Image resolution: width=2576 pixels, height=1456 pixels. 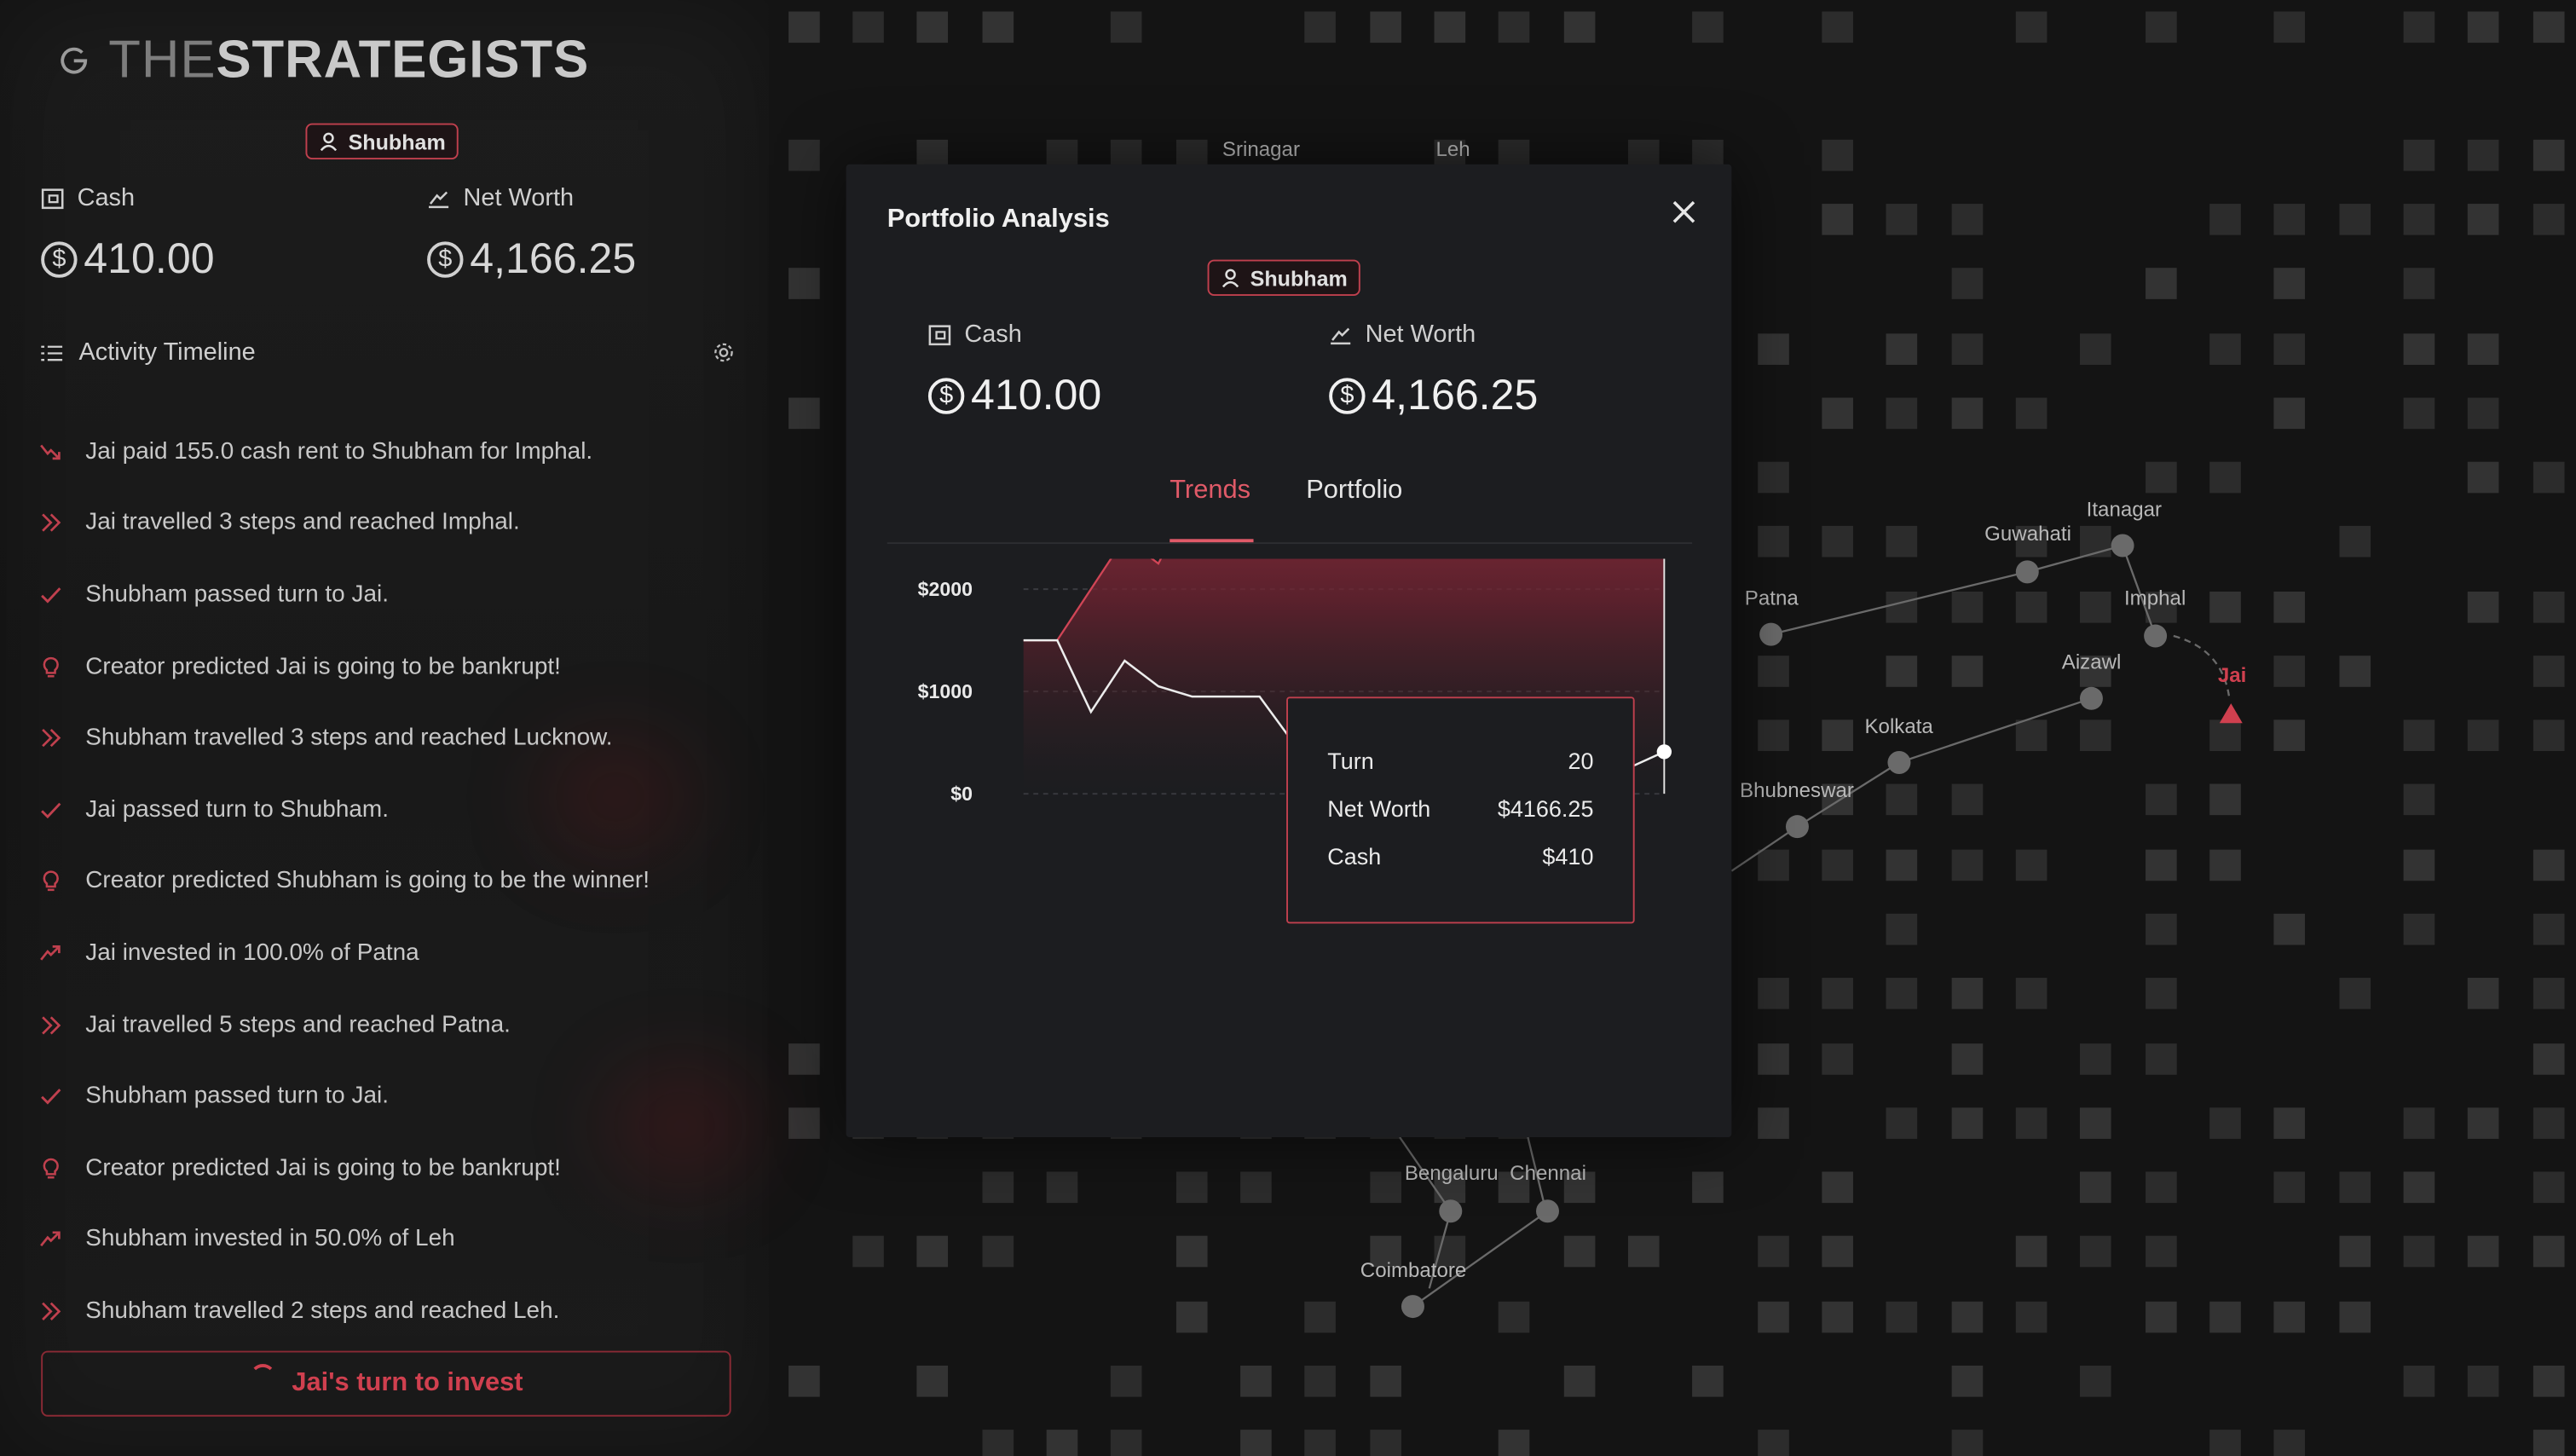 I want to click on turn-status-button: Jai's turn to invest, so click(x=386, y=1383).